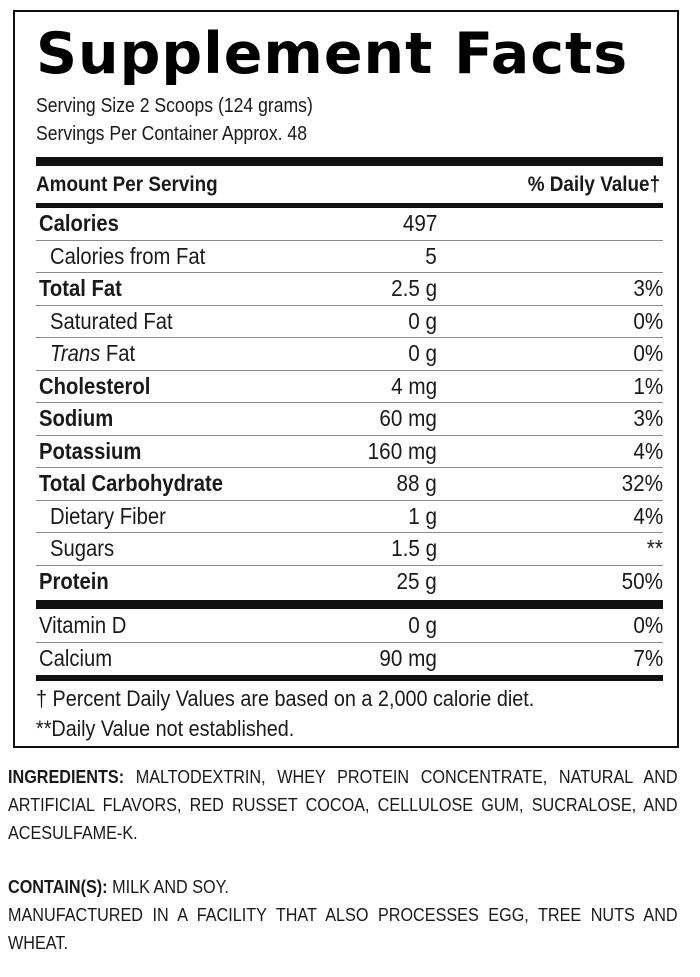  I want to click on nutrient-label-text: Calories, so click(79, 223).